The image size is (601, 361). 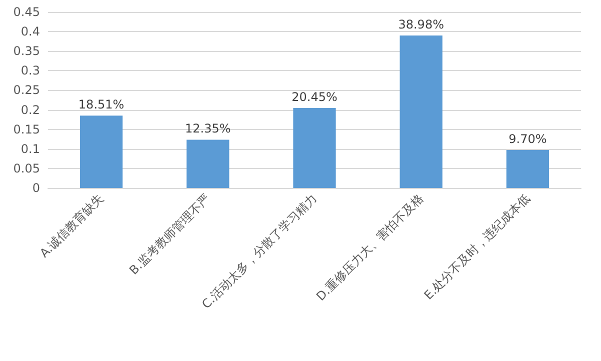 What do you see at coordinates (30, 31) in the screenshot?
I see `y-tick-label: 0.4` at bounding box center [30, 31].